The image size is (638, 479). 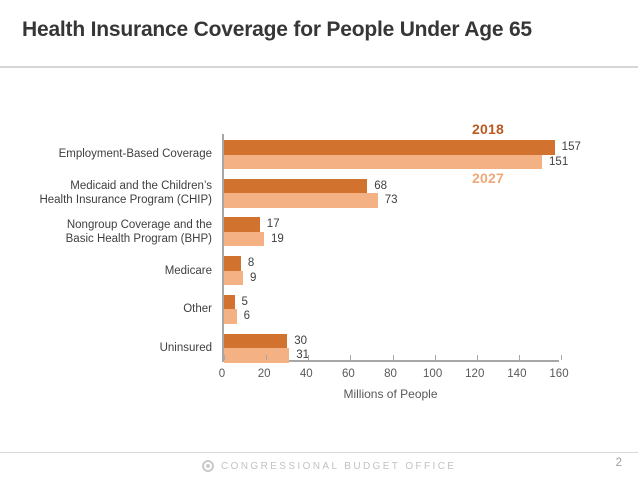 I want to click on x-tick-label: 160, so click(x=559, y=374).